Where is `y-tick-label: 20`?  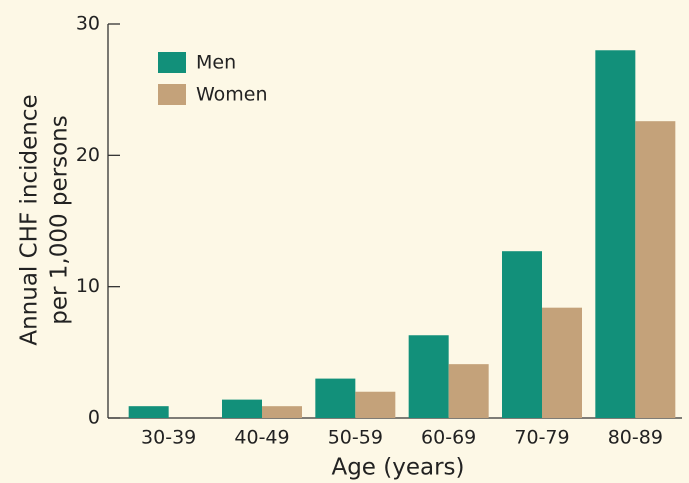
y-tick-label: 20 is located at coordinates (88, 155).